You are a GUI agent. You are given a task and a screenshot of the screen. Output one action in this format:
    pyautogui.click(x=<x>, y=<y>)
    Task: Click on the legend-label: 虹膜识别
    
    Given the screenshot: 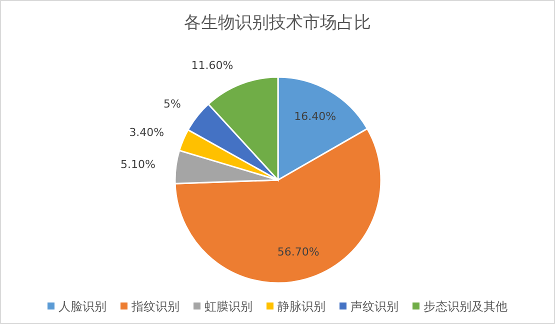 What is the action you would take?
    pyautogui.click(x=228, y=306)
    